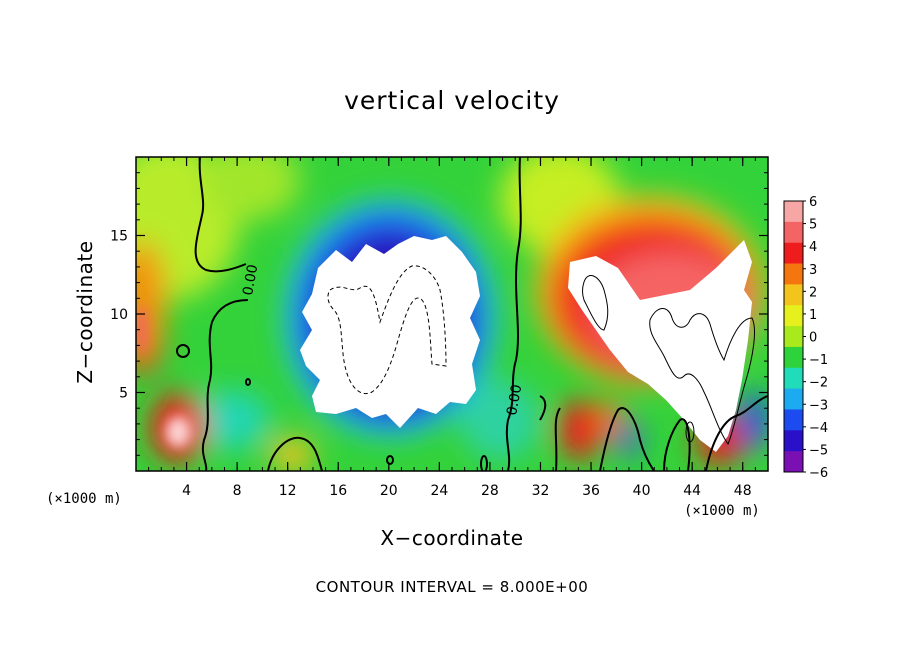  I want to click on colorbar-label: −3, so click(818, 405).